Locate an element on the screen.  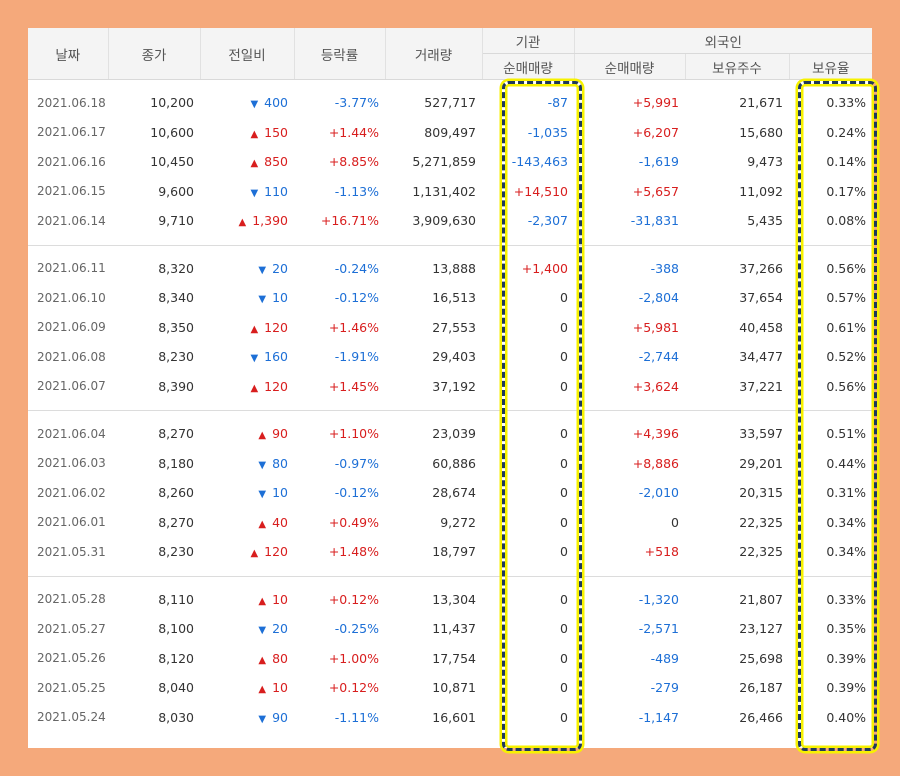
foreign-net-cell: +3,624 is located at coordinates (655, 386).